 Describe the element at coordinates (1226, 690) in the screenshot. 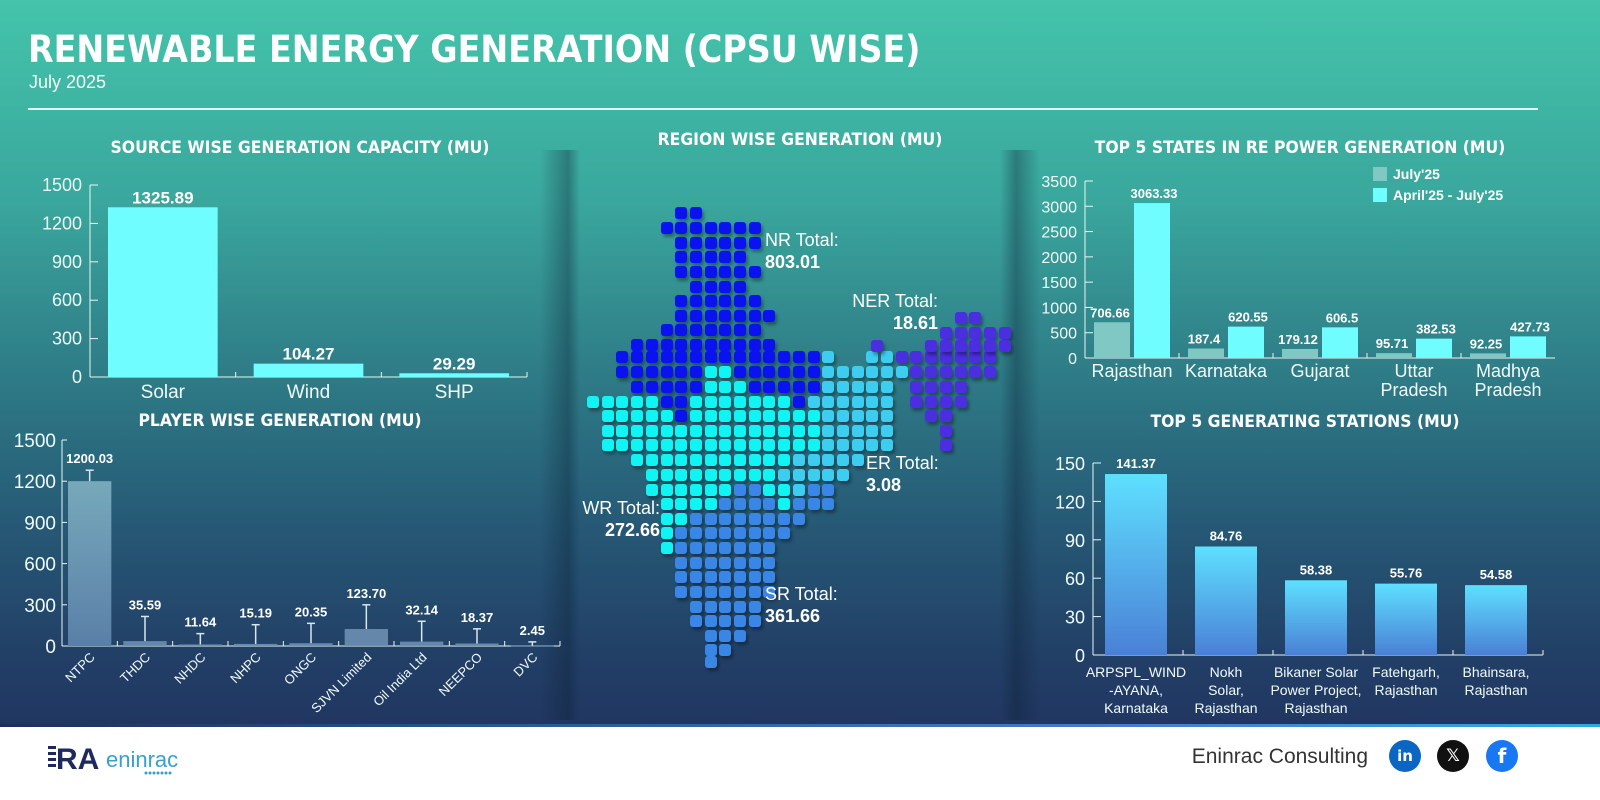

I see `x-tick-label: Solar,` at that location.